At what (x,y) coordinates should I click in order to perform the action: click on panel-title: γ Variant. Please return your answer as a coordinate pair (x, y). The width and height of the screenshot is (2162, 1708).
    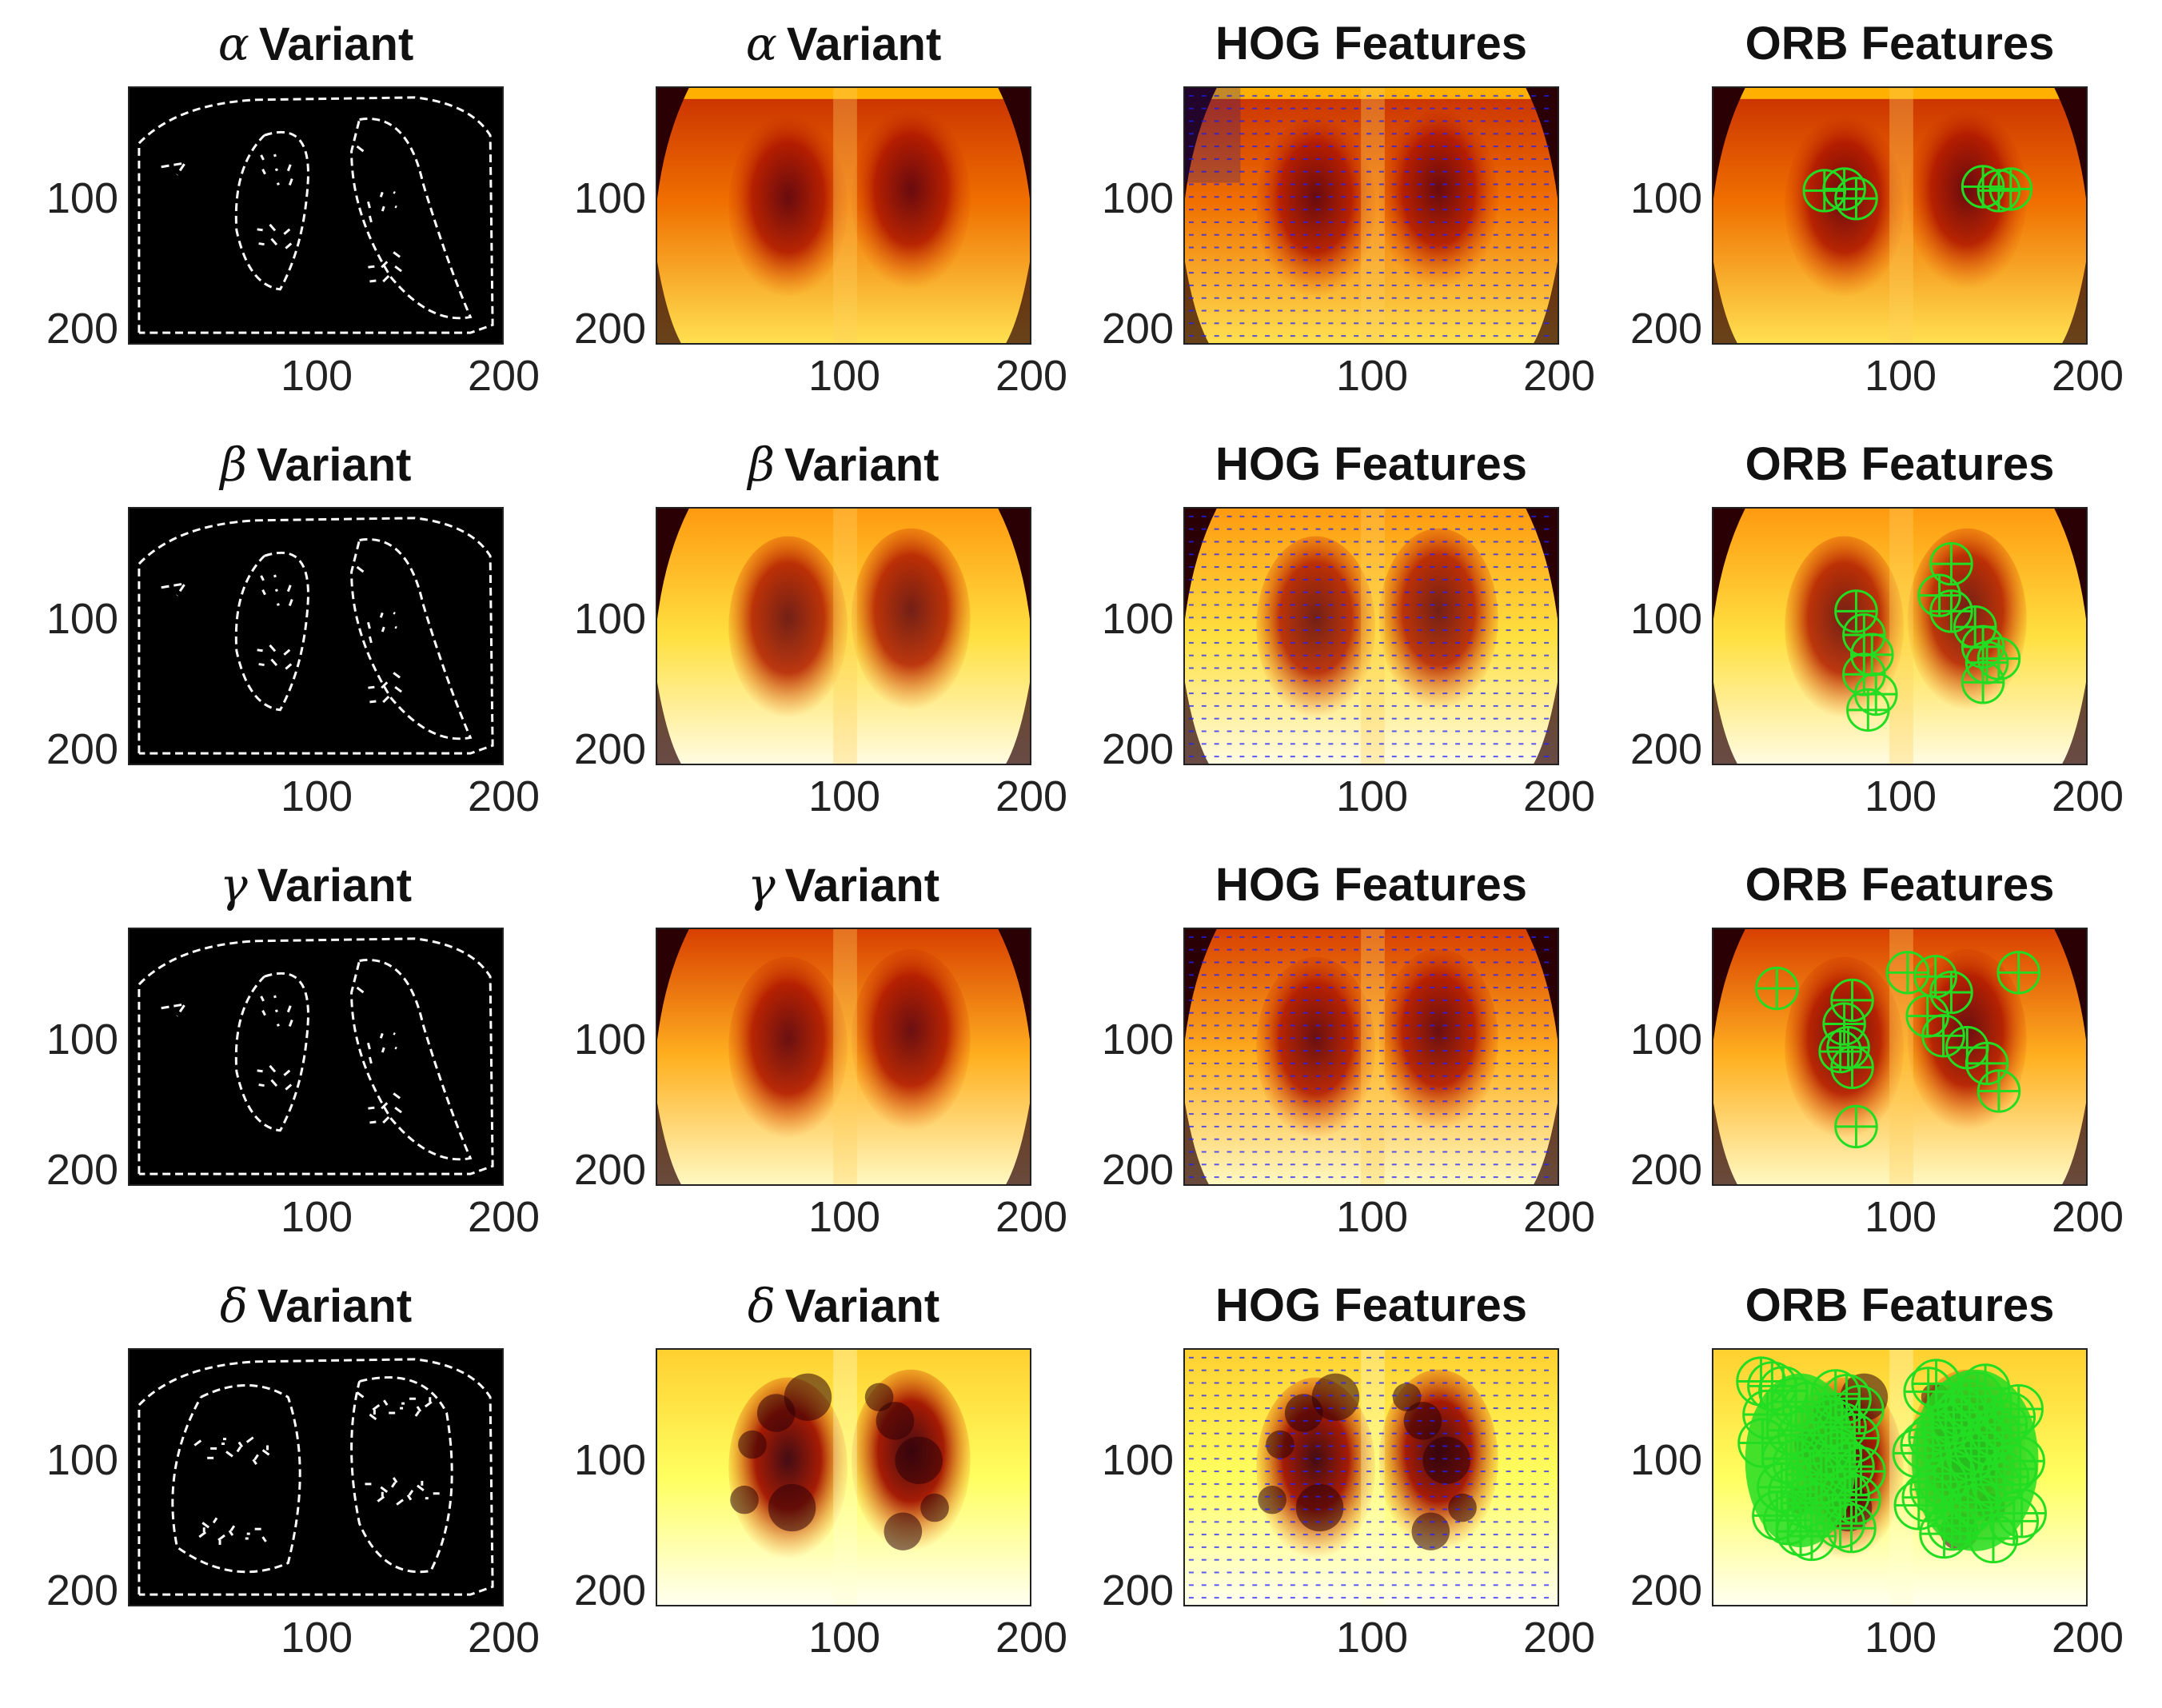
    Looking at the image, I should click on (316, 885).